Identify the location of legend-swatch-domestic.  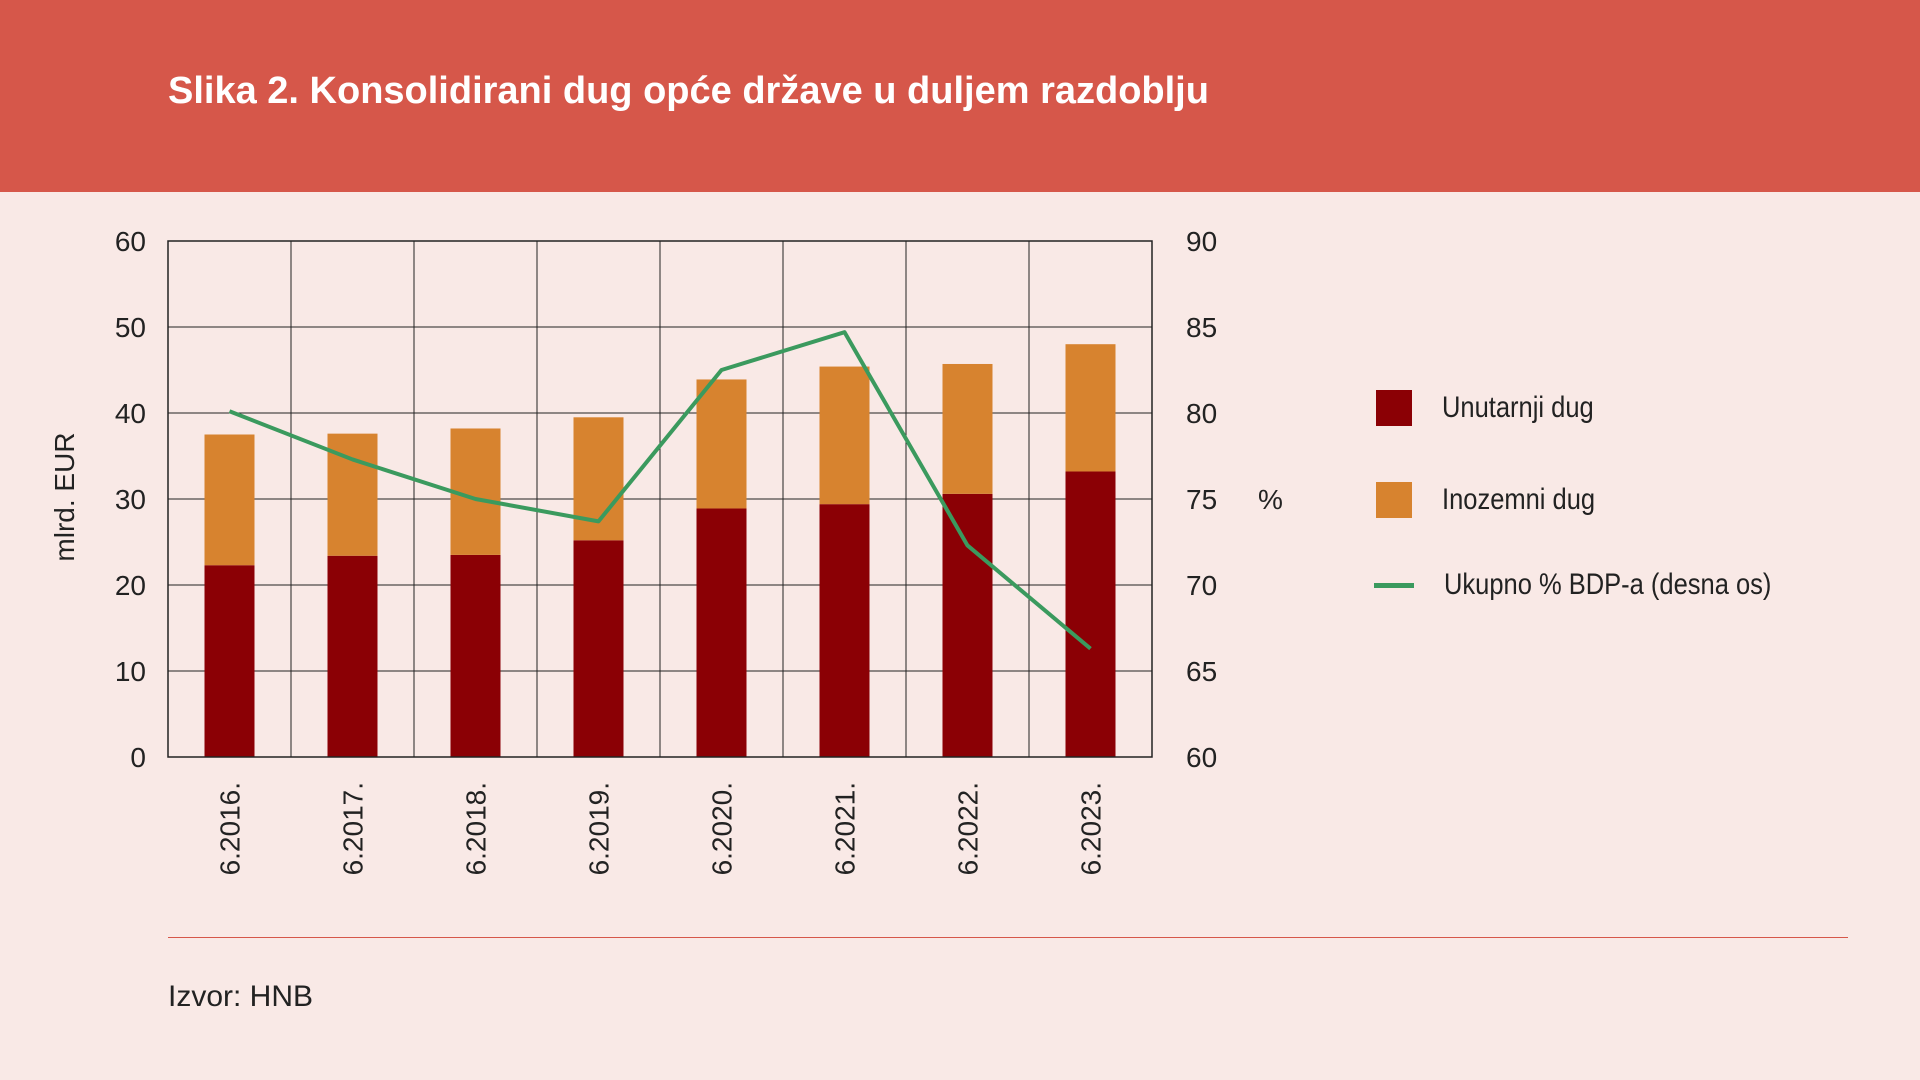
(1394, 408).